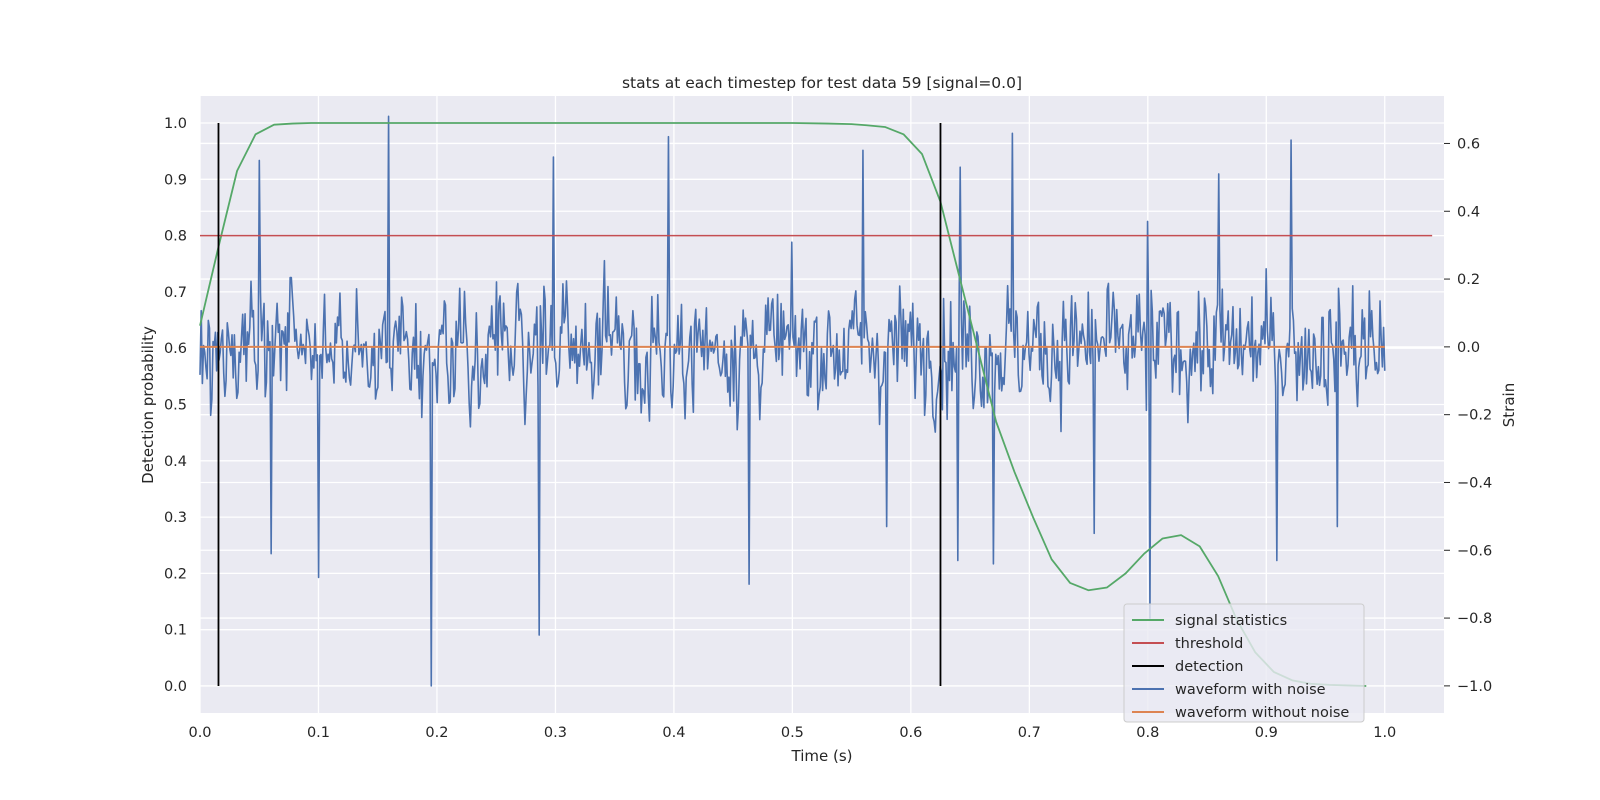  I want to click on y-axis-right-label: Strain, so click(1509, 405).